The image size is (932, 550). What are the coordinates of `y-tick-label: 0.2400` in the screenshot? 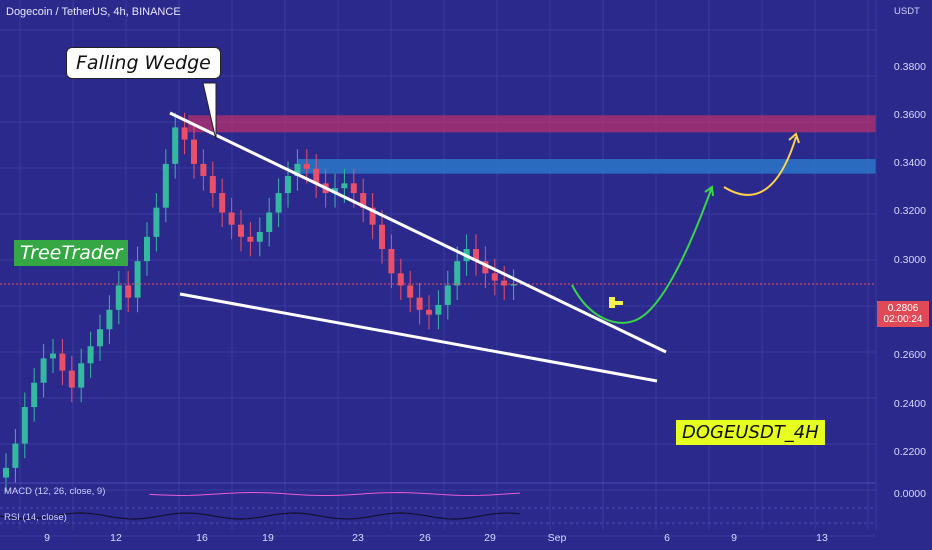 It's located at (909, 404).